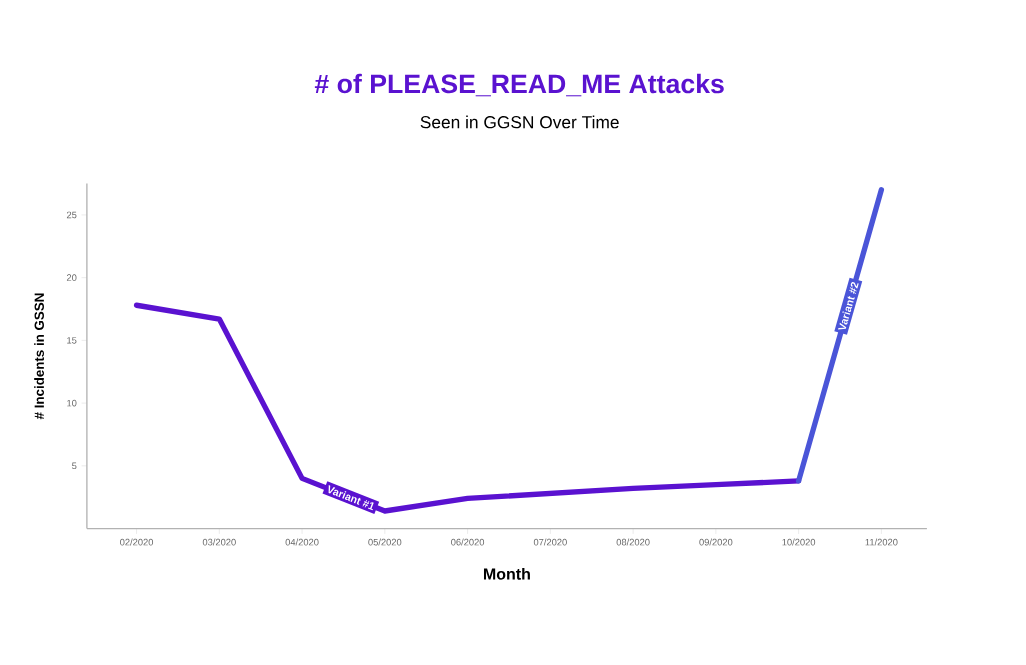  What do you see at coordinates (71, 215) in the screenshot?
I see `y-tick-label: 25` at bounding box center [71, 215].